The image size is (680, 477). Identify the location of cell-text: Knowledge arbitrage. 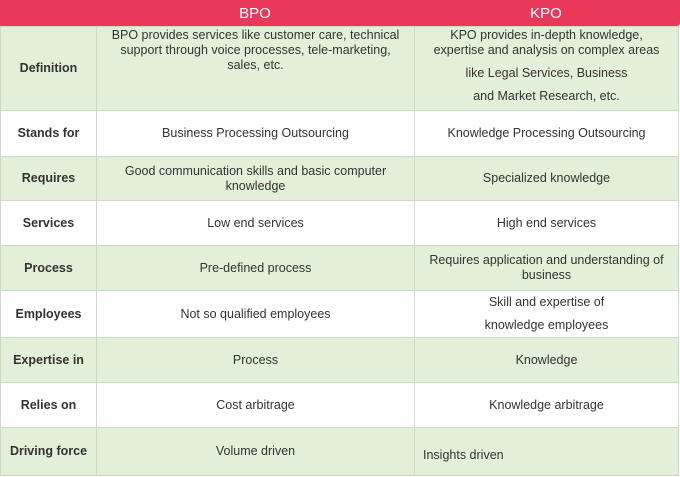
(546, 404).